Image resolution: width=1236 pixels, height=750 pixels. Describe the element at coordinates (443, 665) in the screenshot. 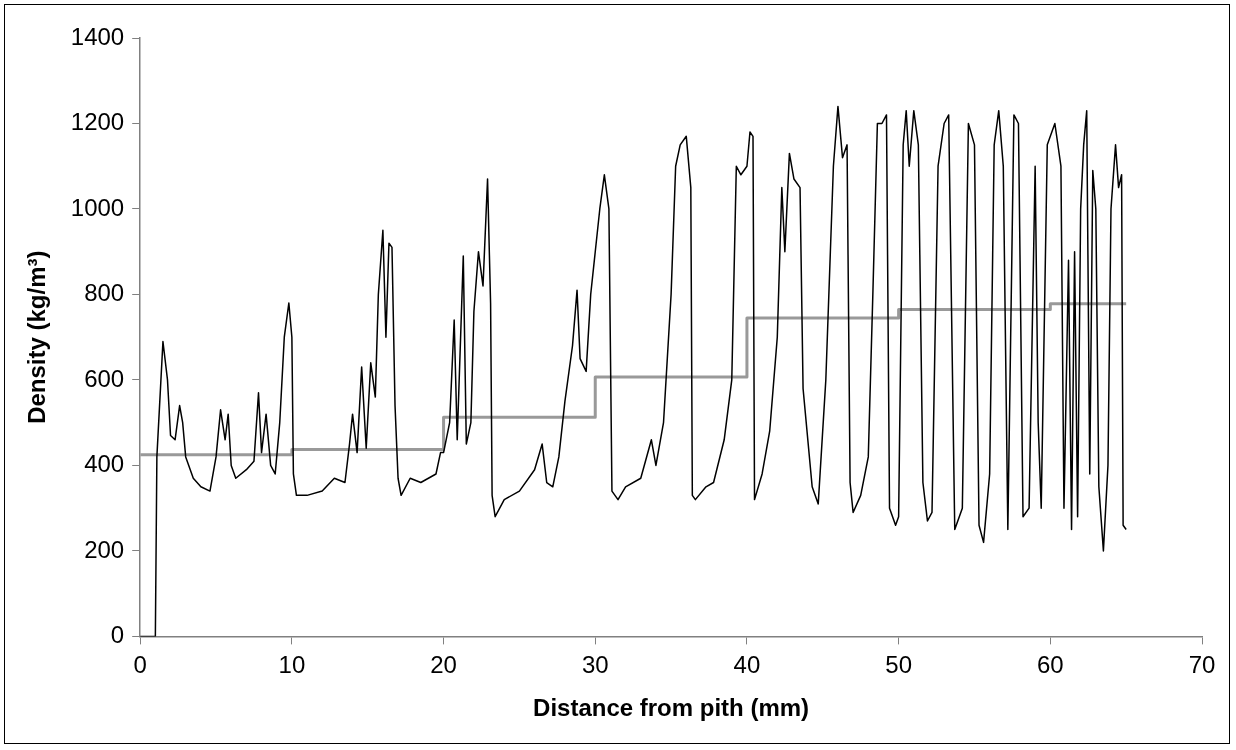

I see `x-tick-label: 20` at that location.